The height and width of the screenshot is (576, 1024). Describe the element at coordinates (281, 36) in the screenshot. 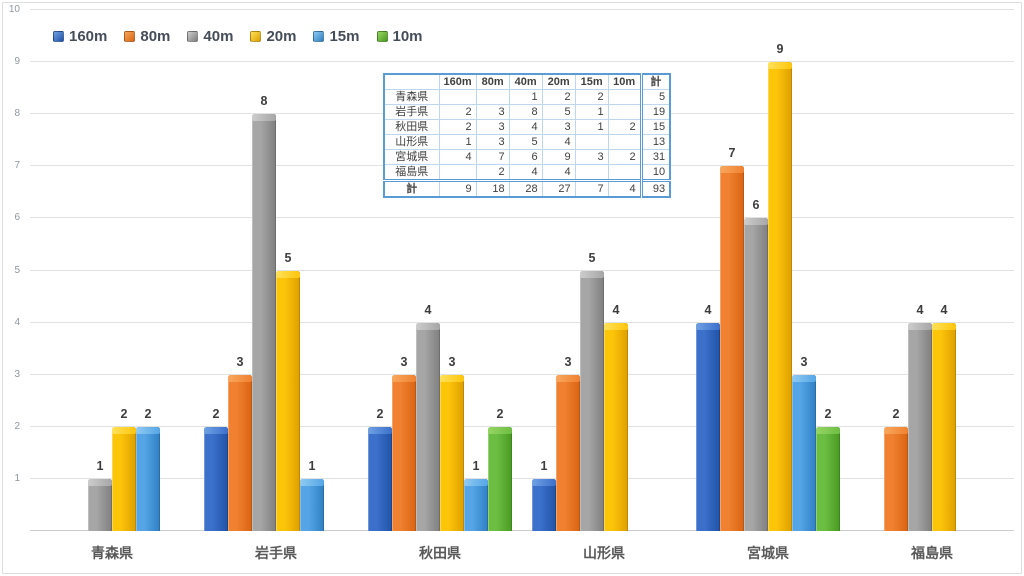

I see `legend-label: 20m` at that location.